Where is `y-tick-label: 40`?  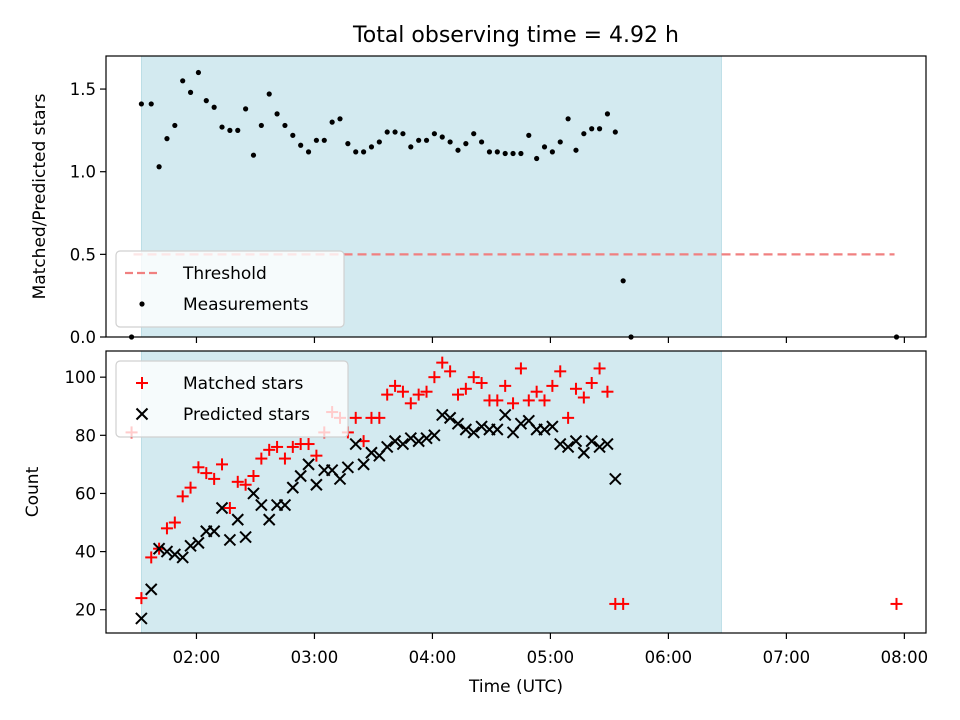
y-tick-label: 40 is located at coordinates (85, 552).